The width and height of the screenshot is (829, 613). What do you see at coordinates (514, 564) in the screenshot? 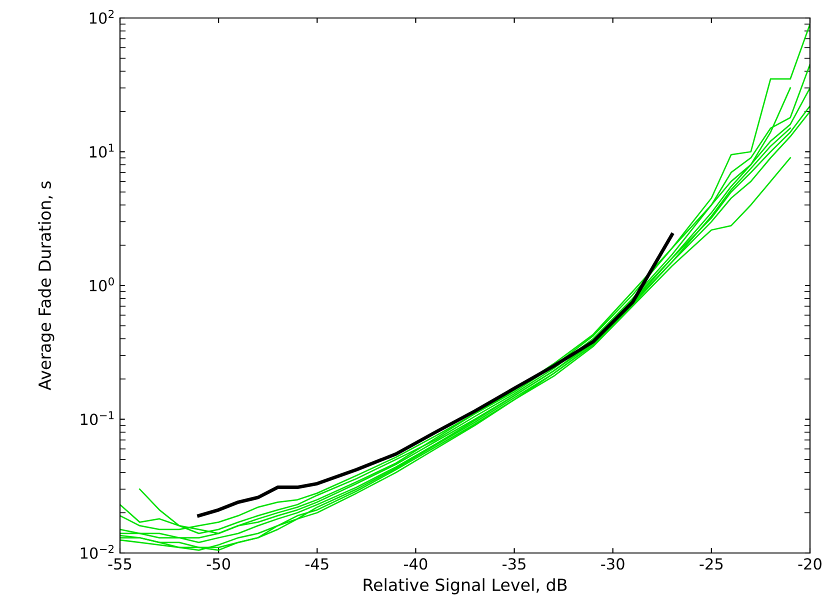
I see `x-tick-label: -35` at bounding box center [514, 564].